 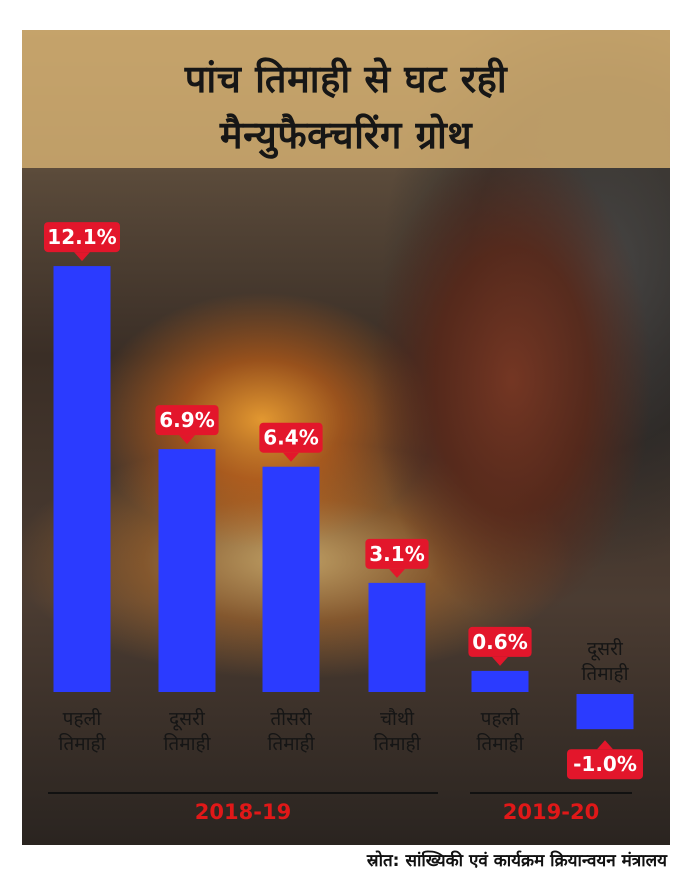 What do you see at coordinates (346, 79) in the screenshot?
I see `title-line-1: पांच तिमाही से घट रही` at bounding box center [346, 79].